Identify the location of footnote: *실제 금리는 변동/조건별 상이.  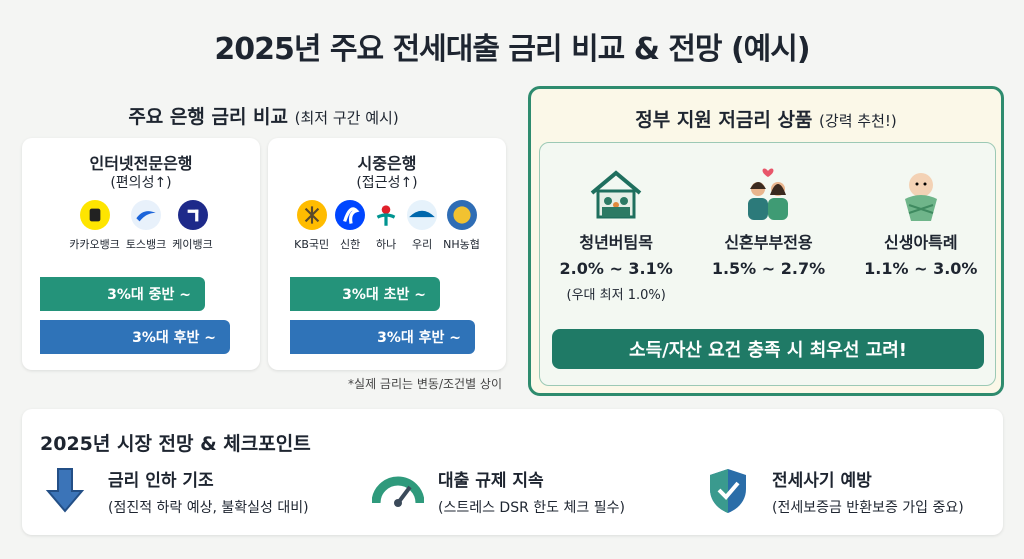
(425, 384).